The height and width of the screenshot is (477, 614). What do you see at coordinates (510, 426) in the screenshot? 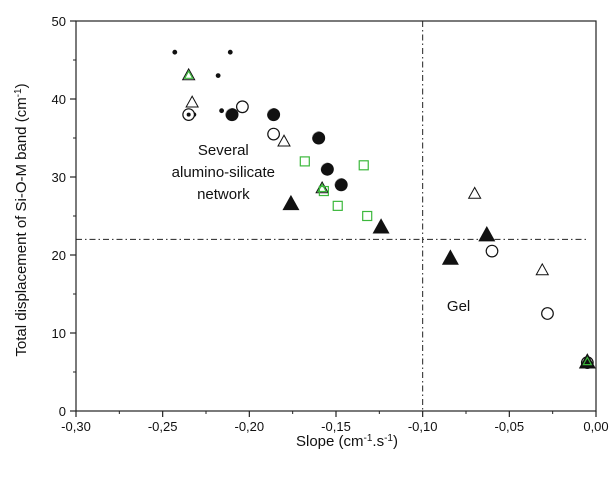
I see `x-tick-label: -0,05` at bounding box center [510, 426].